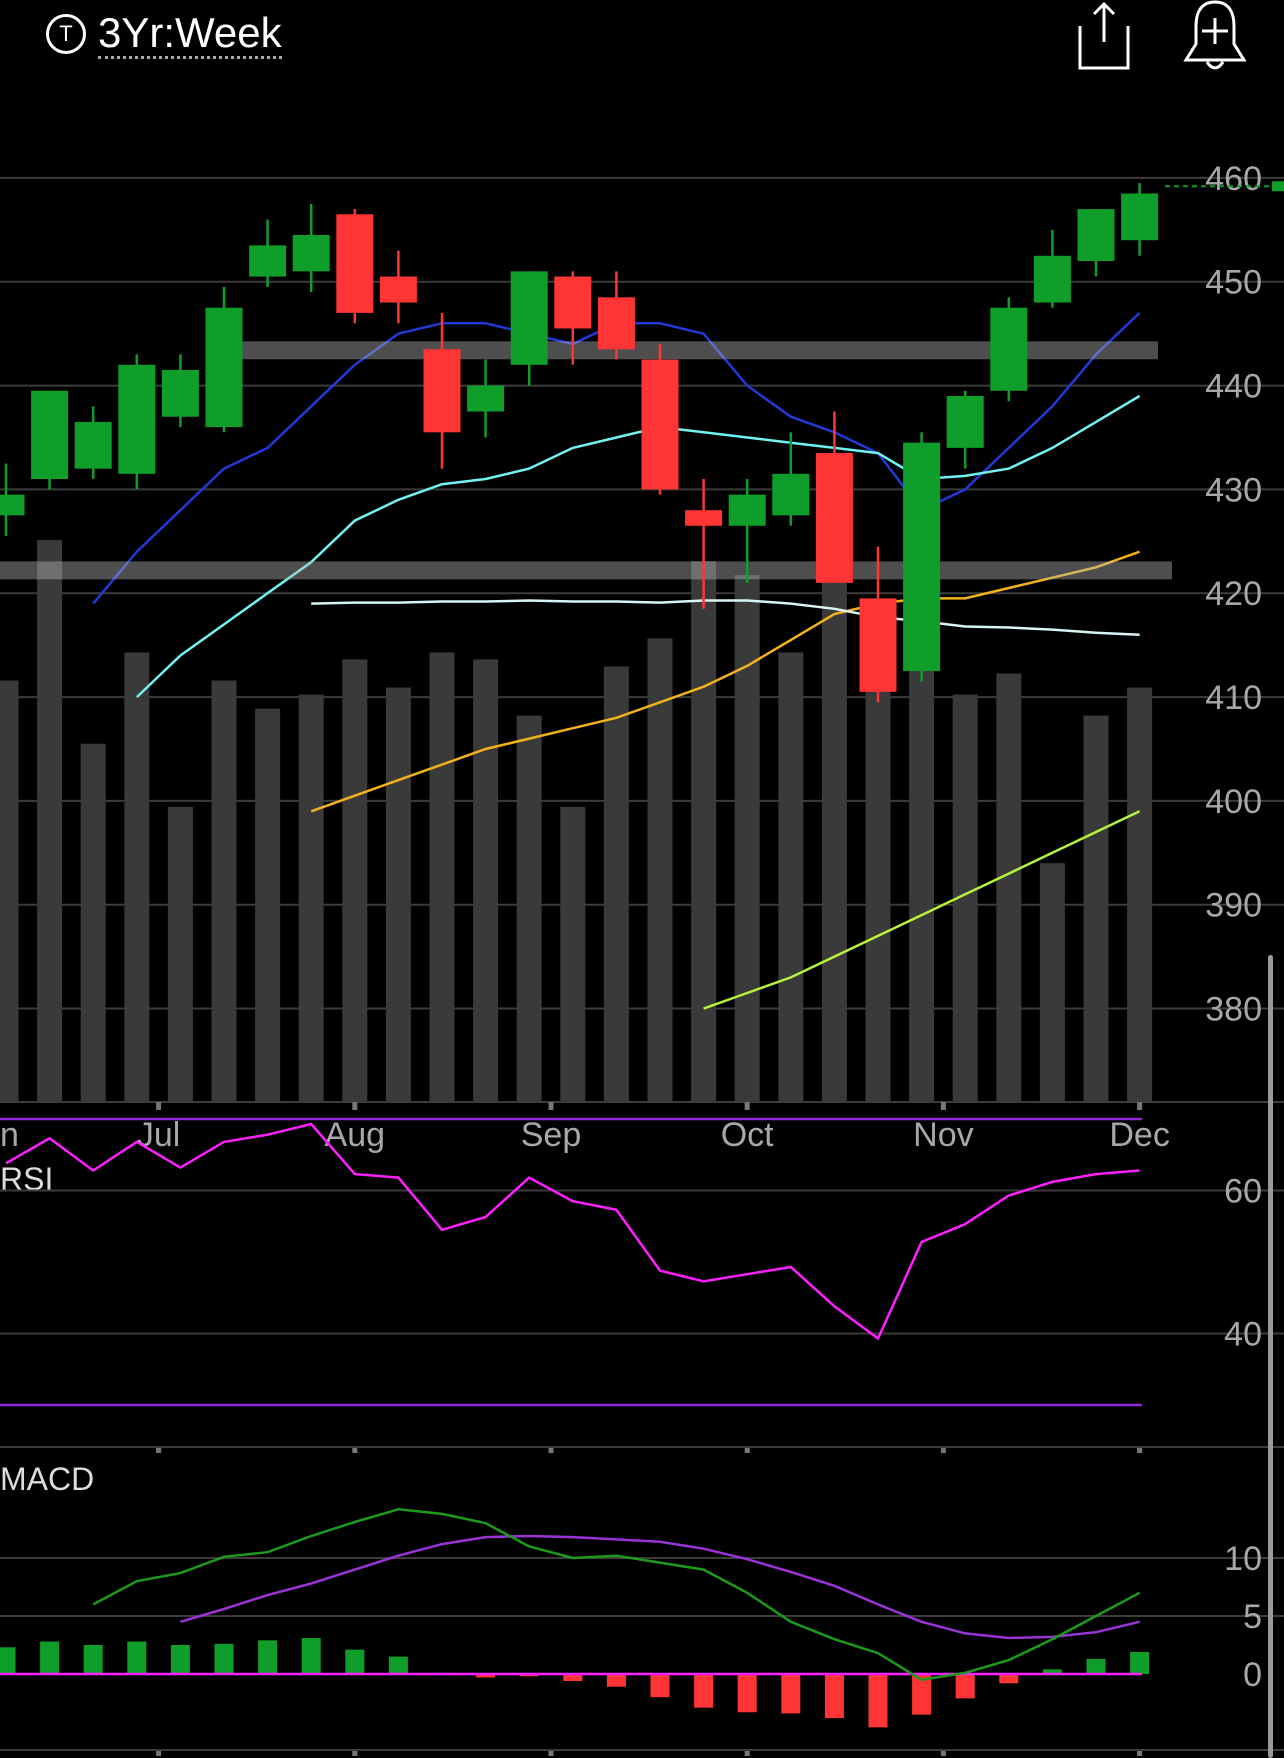 The image size is (1284, 1758). Describe the element at coordinates (1233, 906) in the screenshot. I see `price-tick-label: 390` at that location.